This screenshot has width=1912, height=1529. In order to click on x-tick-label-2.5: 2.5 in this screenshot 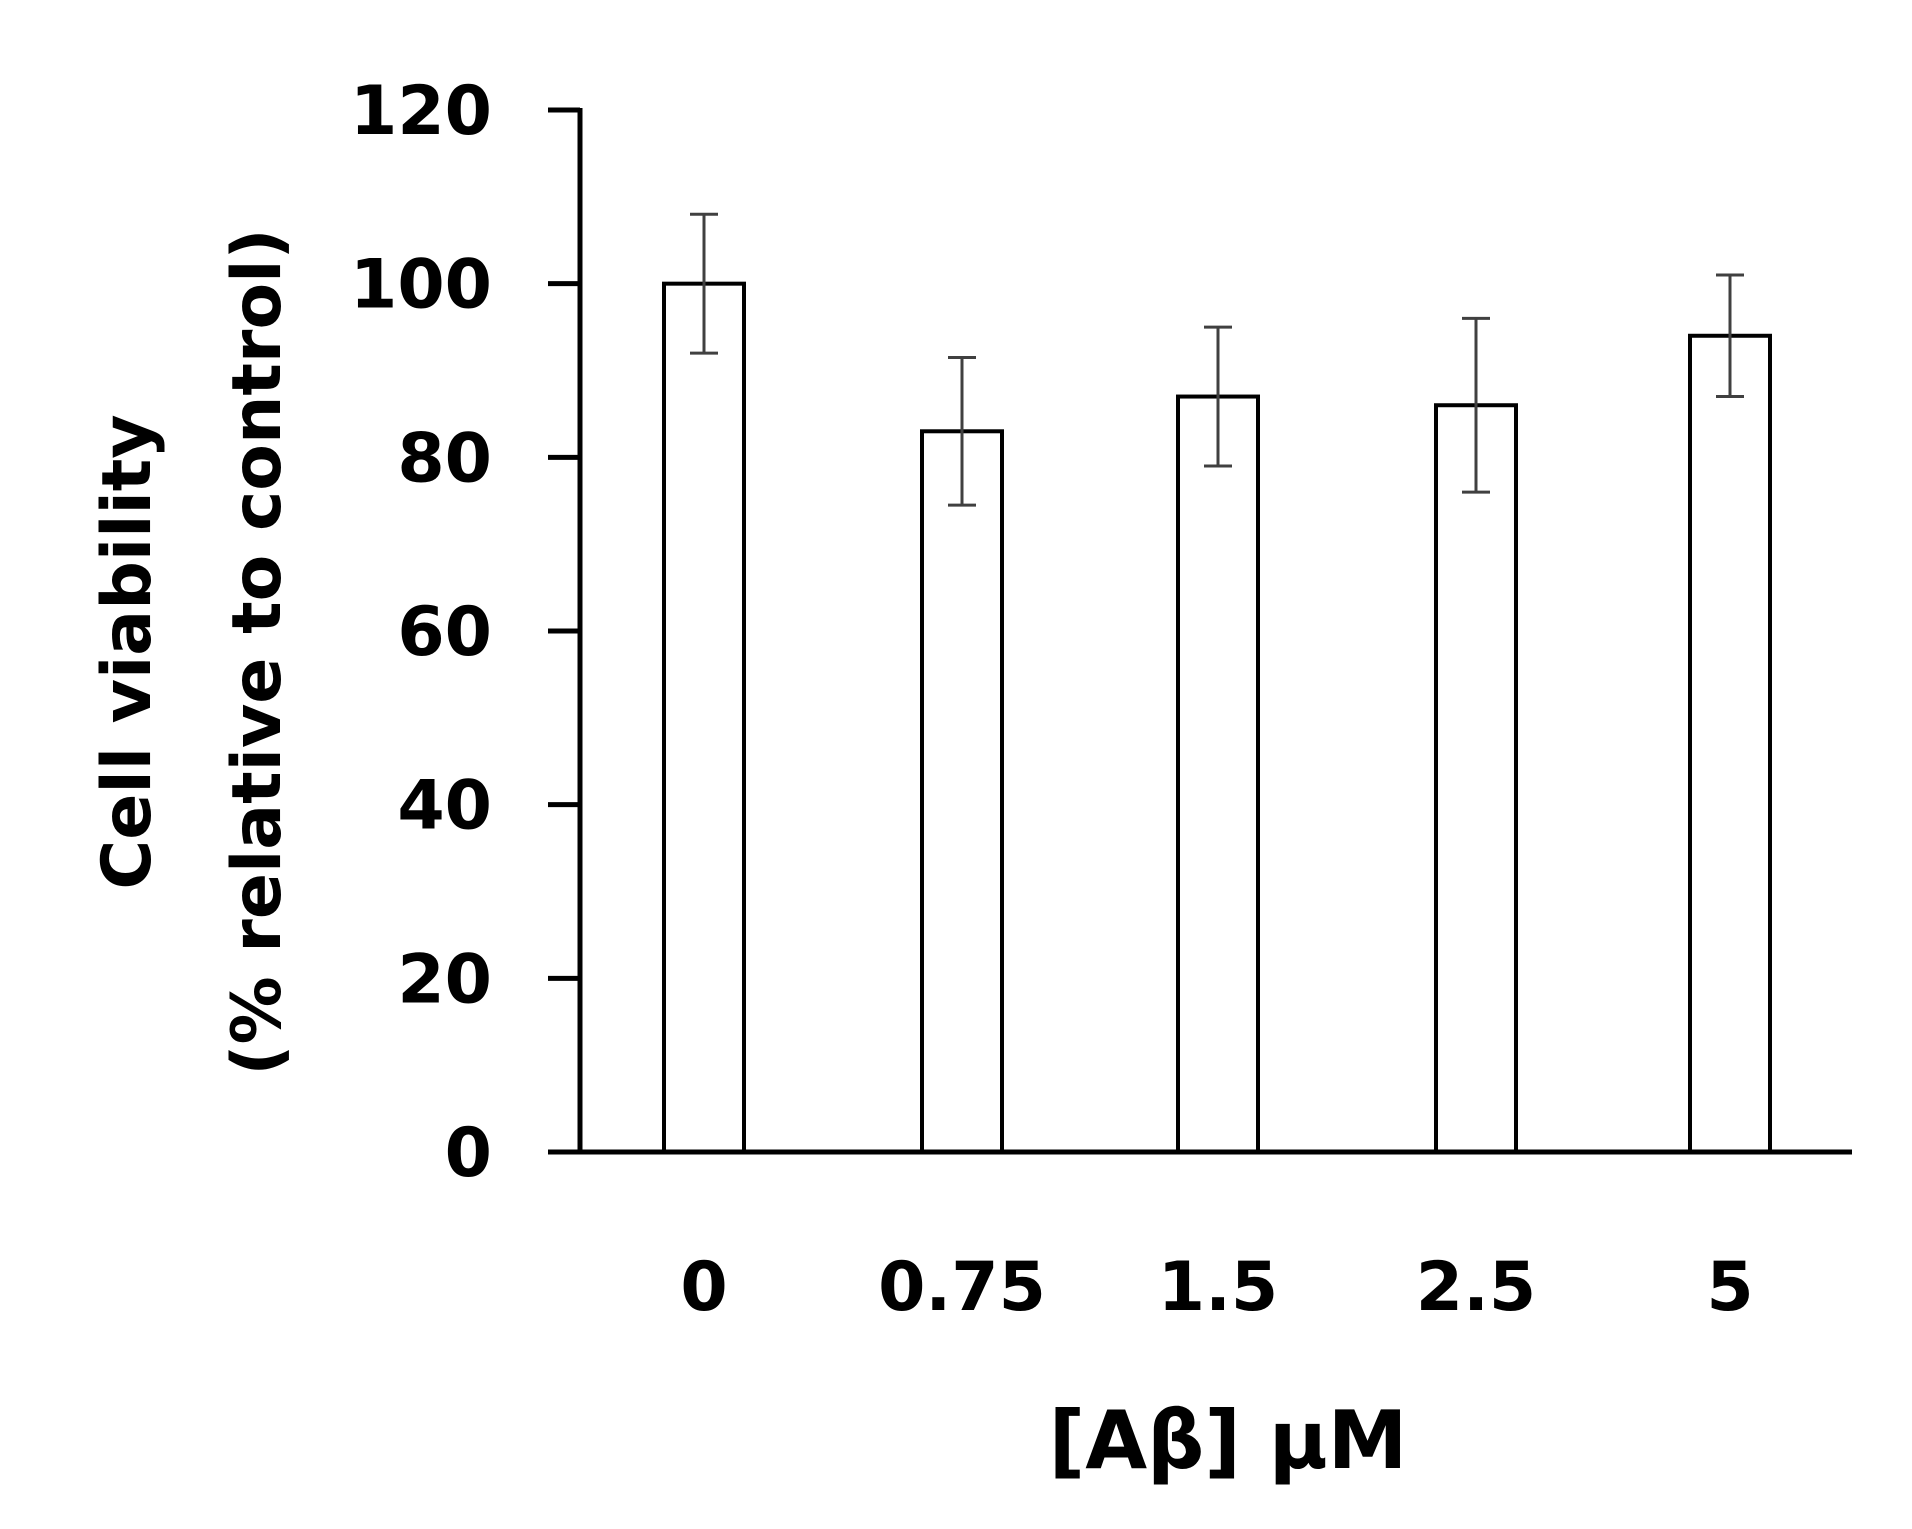, I will do `click(1476, 1287)`.